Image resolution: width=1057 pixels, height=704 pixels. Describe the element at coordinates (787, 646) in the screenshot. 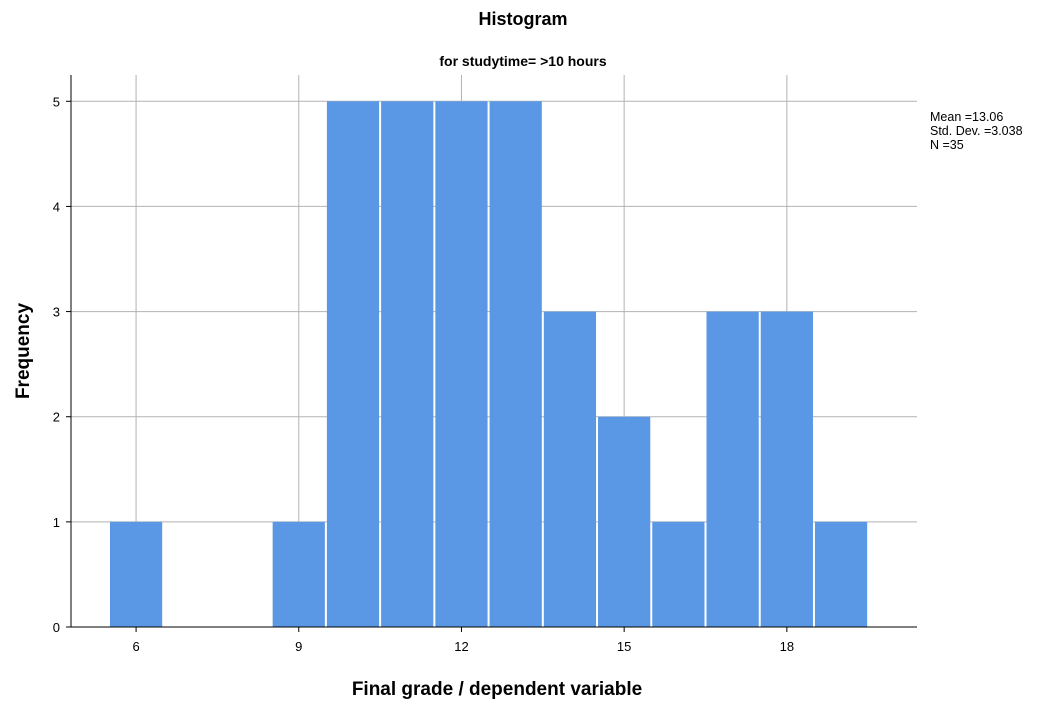

I see `x-tick-label: 18` at that location.